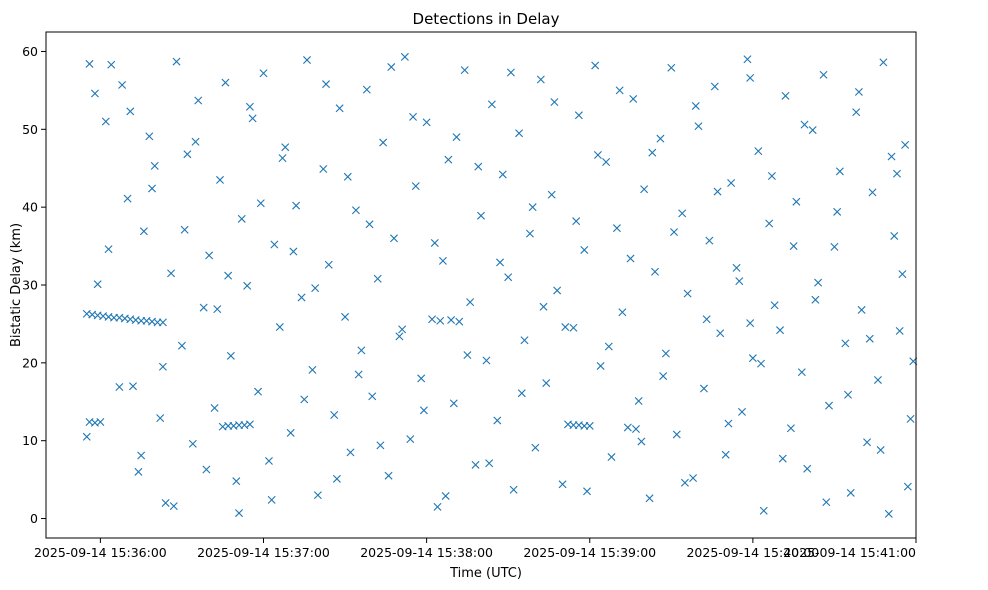 The width and height of the screenshot is (988, 590). Describe the element at coordinates (30, 51) in the screenshot. I see `y-tick-label: 60` at that location.